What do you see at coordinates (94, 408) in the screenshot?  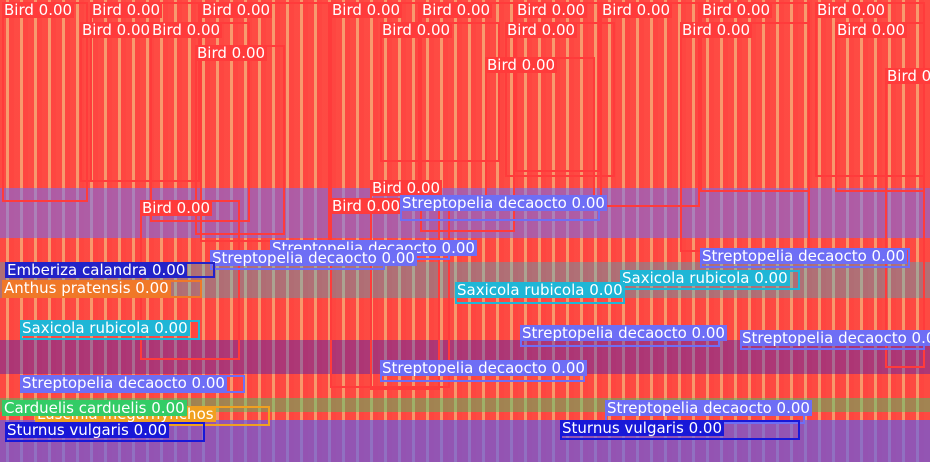 I see `detection-label: Carduelis carduelis 0.00` at bounding box center [94, 408].